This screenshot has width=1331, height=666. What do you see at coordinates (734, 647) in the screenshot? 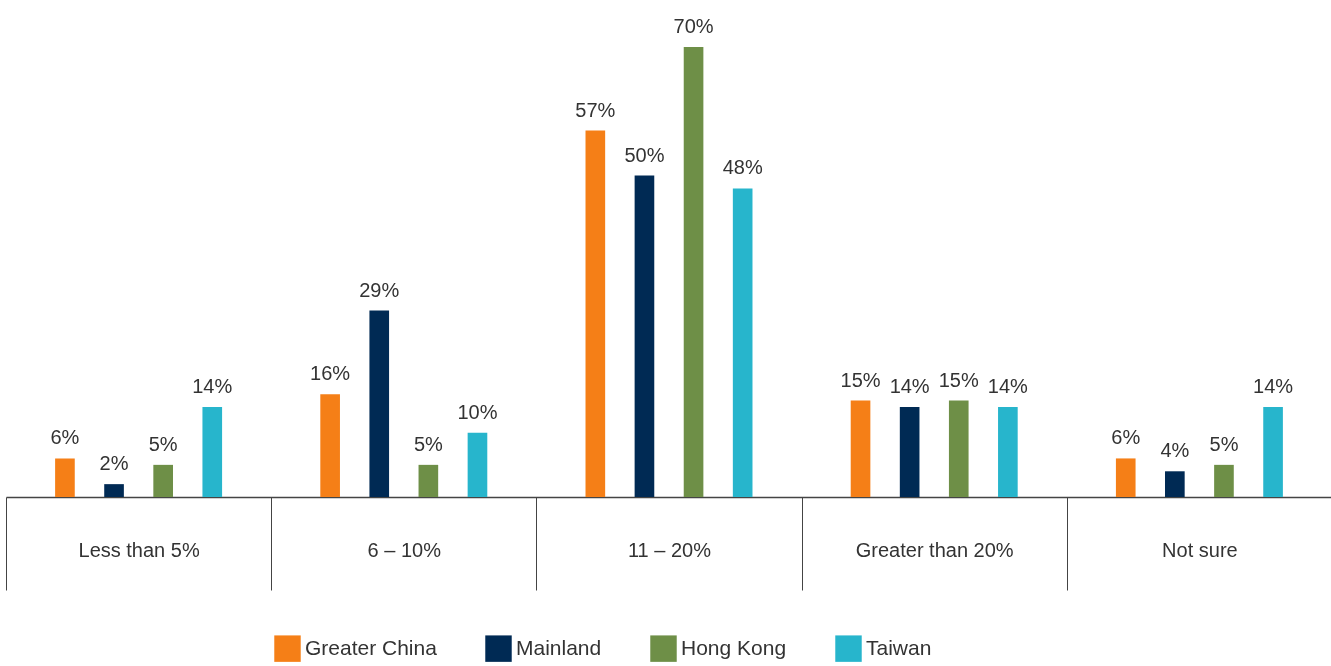
I see `legend-label: Hong Kong` at bounding box center [734, 647].